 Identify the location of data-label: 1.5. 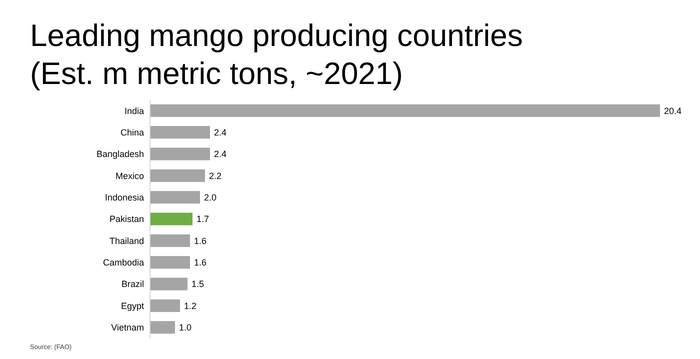
(198, 284).